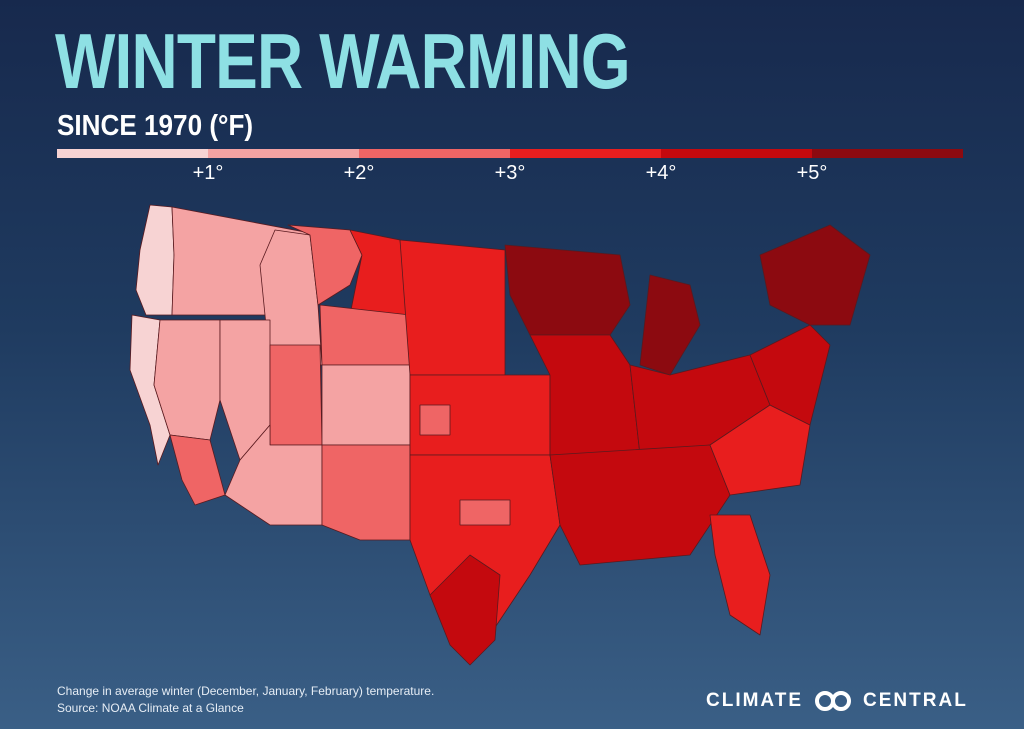  Describe the element at coordinates (365, 335) in the screenshot. I see `map-region: Wyoming` at that location.